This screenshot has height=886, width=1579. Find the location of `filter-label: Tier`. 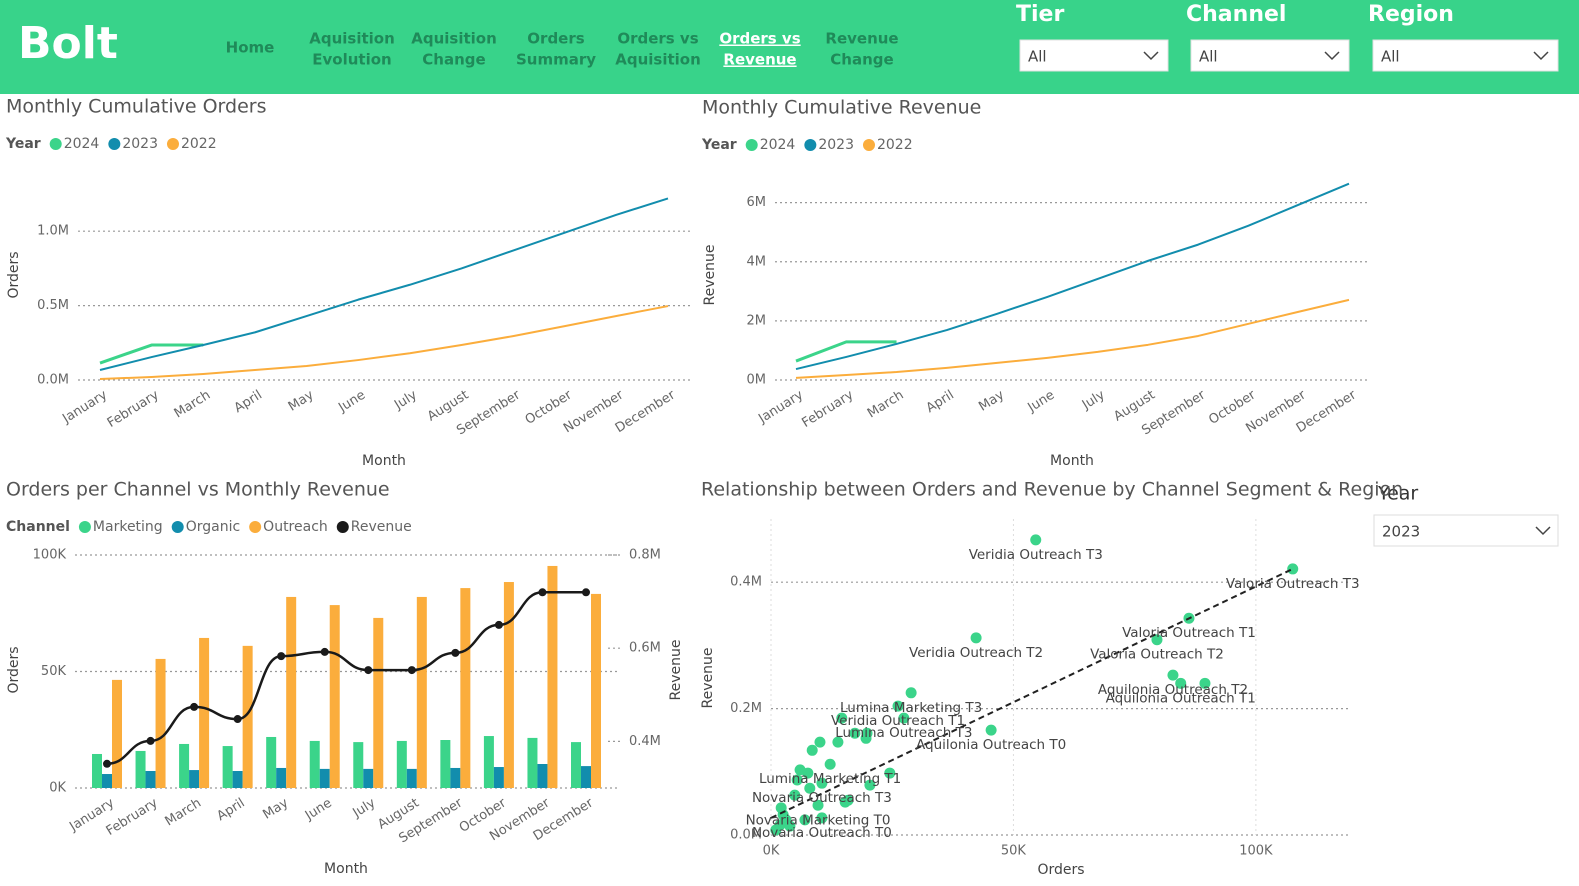

filter-label: Tier is located at coordinates (1040, 14).